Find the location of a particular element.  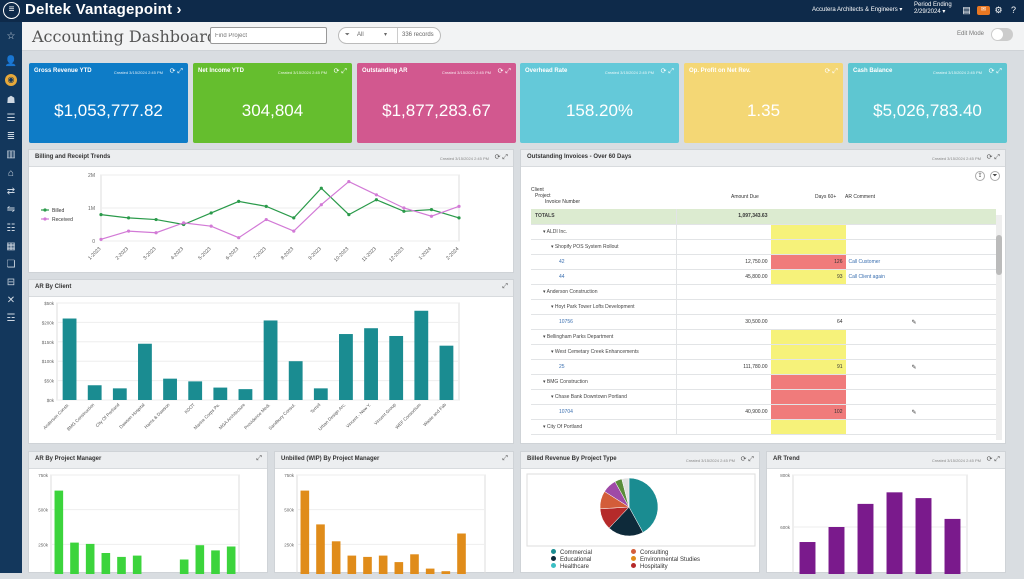

table-row: ▾ City Of Portland is located at coordinates (763, 427).